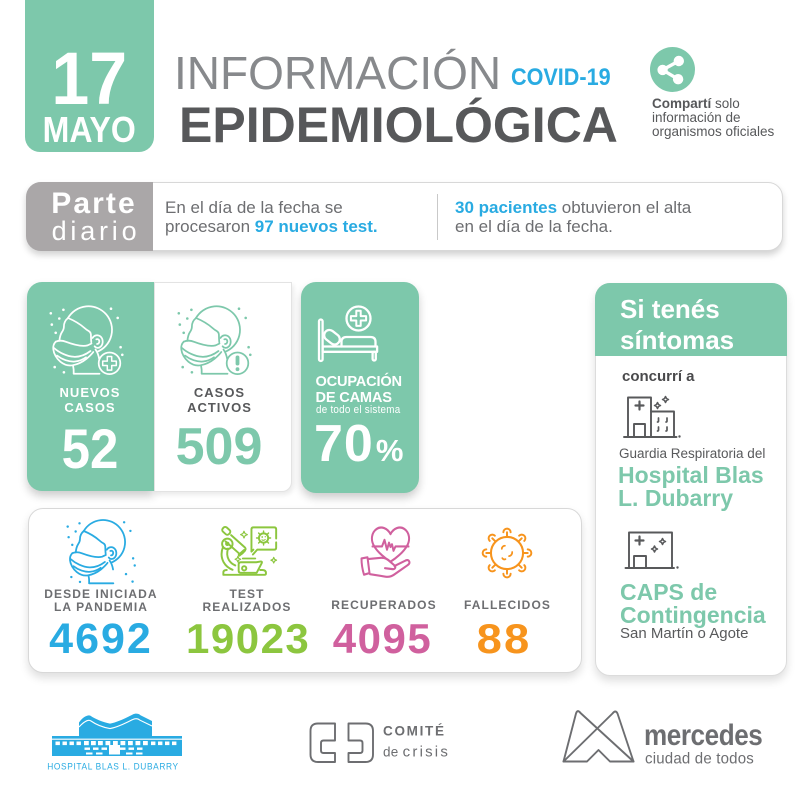 The image size is (800, 800). What do you see at coordinates (703, 734) in the screenshot?
I see `svg-text: mercedes` at bounding box center [703, 734].